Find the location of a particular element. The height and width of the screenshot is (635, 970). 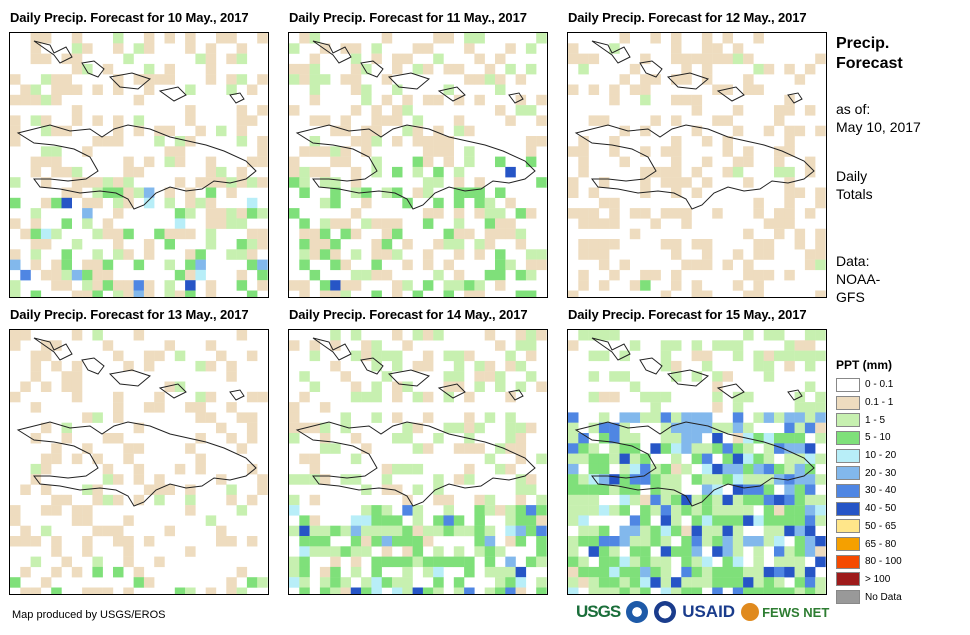

daily-line1: Daily is located at coordinates (852, 176).